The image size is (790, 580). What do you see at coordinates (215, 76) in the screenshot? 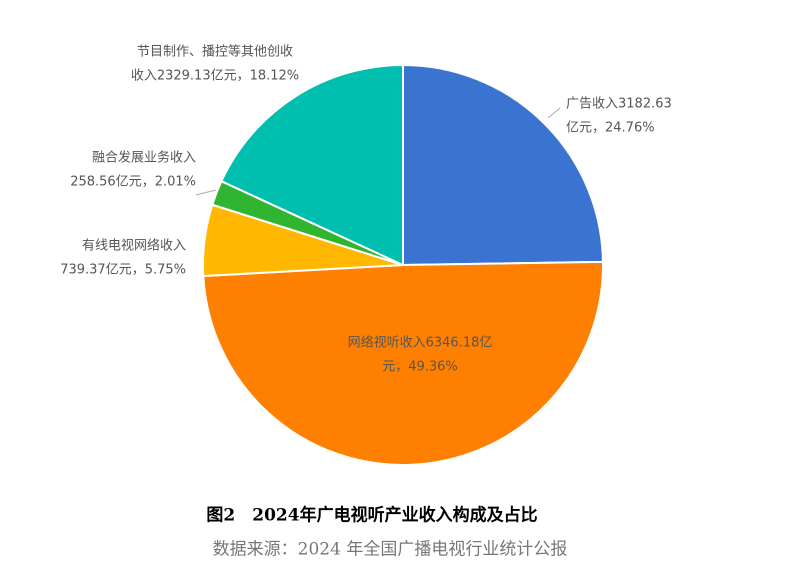
I see `data-label: 收入2329.13亿元，18.12%` at bounding box center [215, 76].